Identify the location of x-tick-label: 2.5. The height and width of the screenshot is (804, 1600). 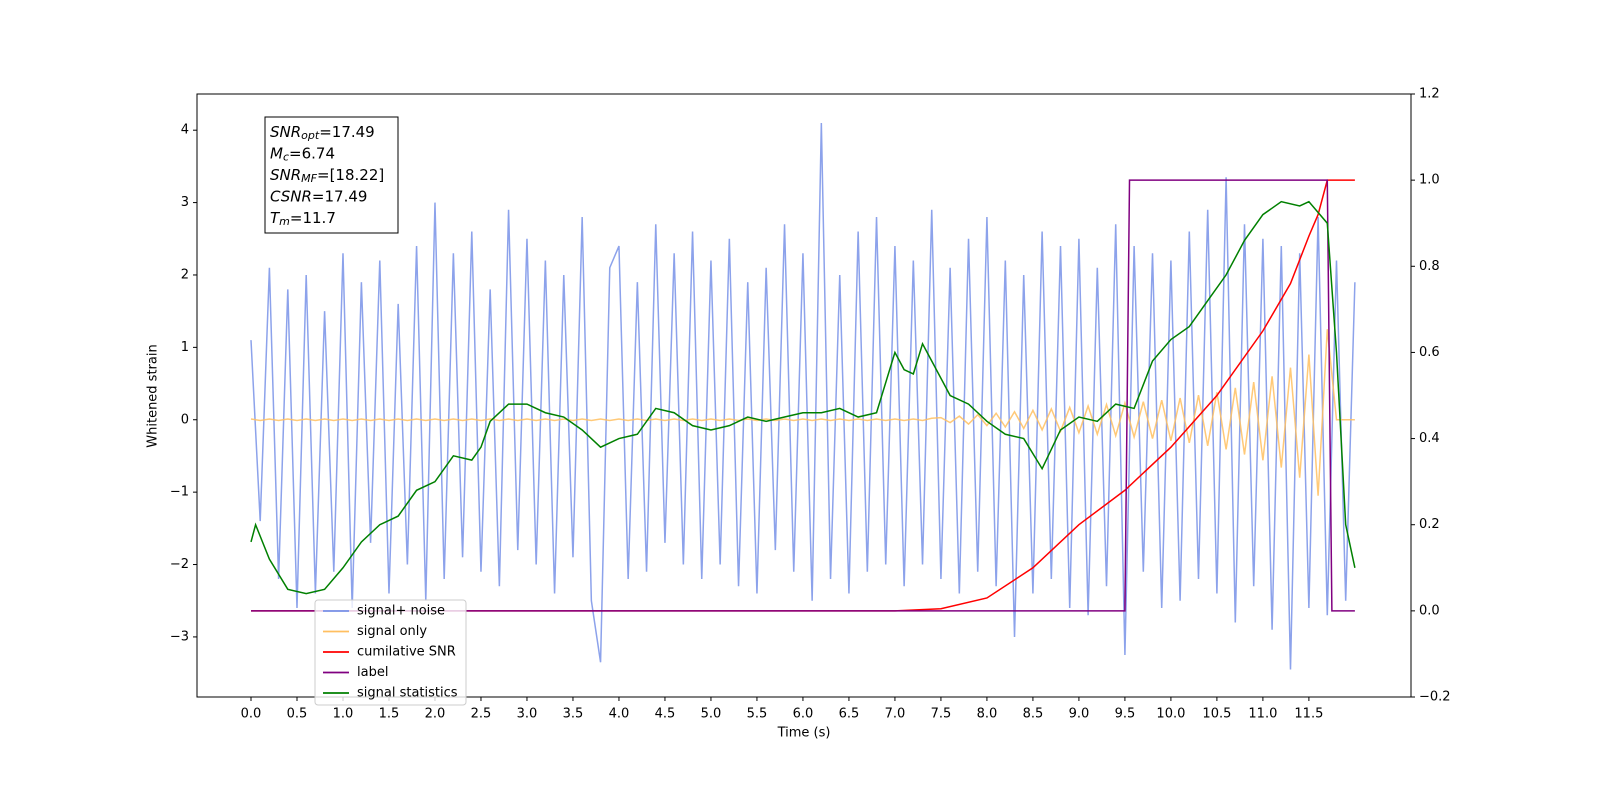
(481, 714).